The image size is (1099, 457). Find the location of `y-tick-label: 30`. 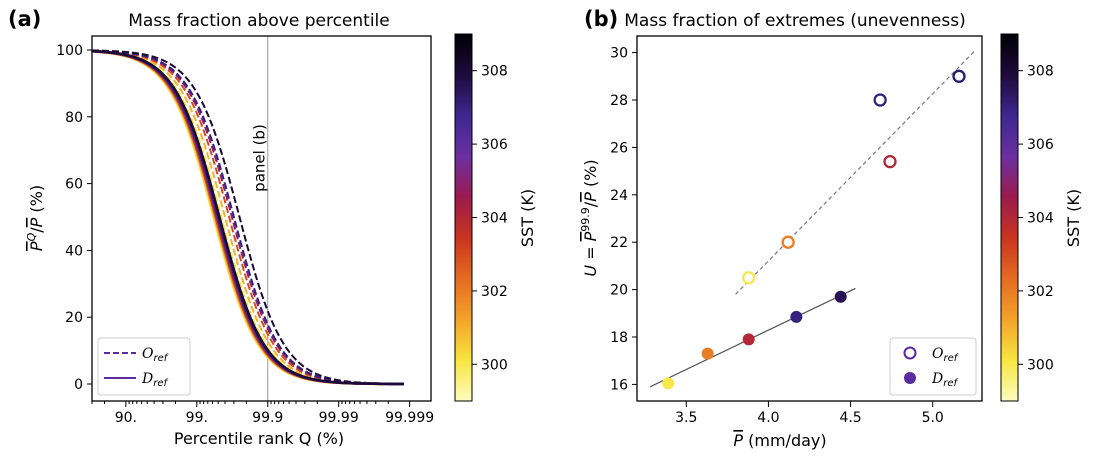

y-tick-label: 30 is located at coordinates (619, 54).